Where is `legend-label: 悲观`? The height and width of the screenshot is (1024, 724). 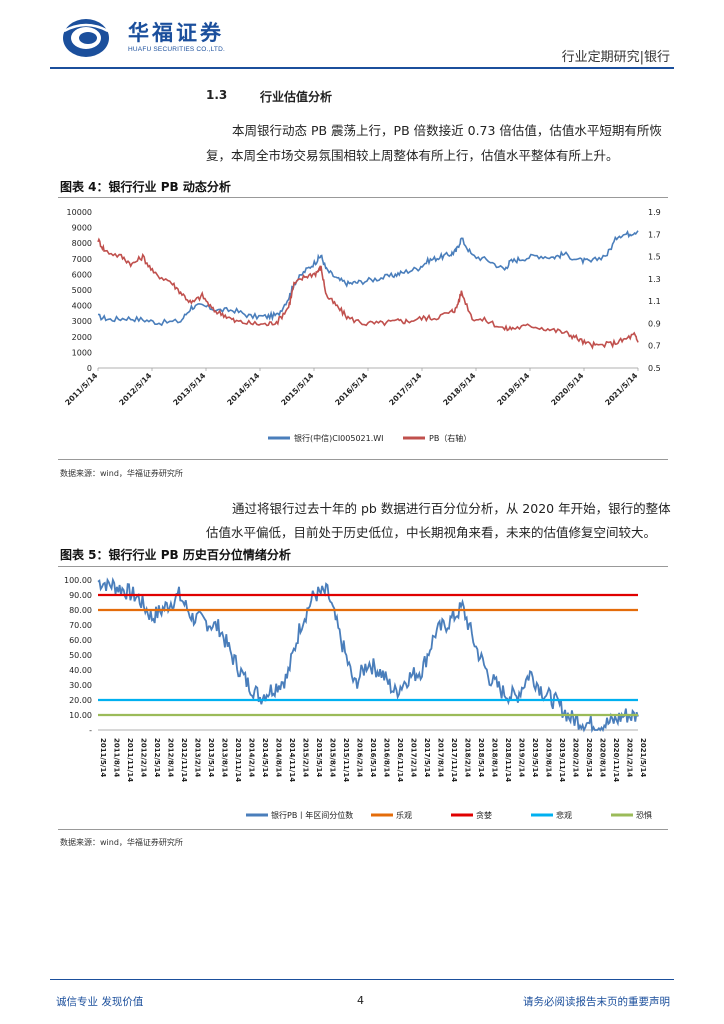 legend-label: 悲观 is located at coordinates (564, 815).